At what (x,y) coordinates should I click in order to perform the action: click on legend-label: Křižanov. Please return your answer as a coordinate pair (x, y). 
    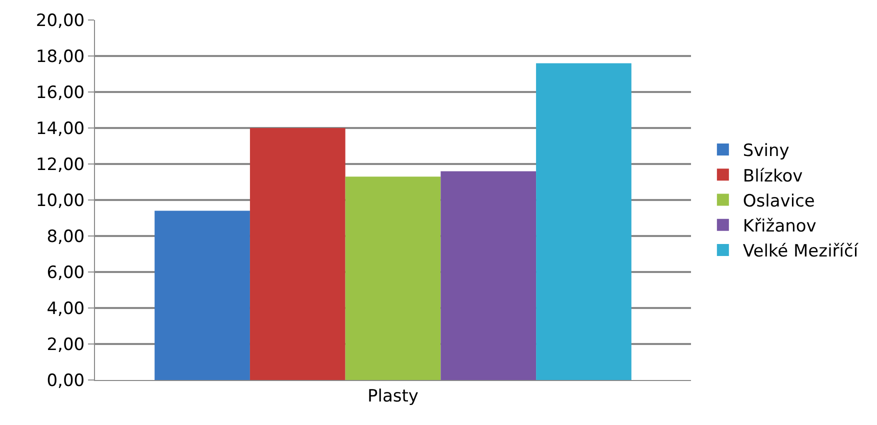
    Looking at the image, I should click on (779, 226).